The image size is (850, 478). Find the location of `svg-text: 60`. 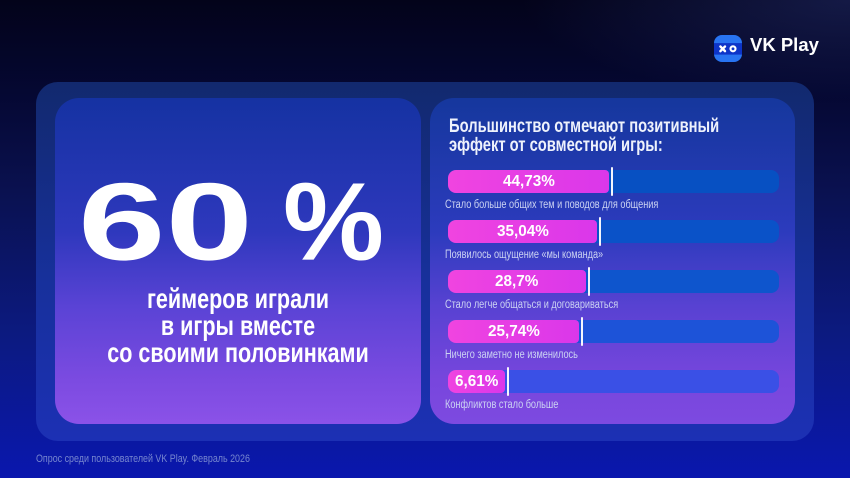

svg-text: 60 is located at coordinates (165, 223).